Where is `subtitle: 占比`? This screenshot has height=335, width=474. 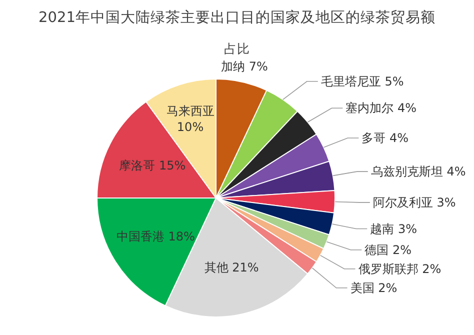 subtitle: 占比 is located at coordinates (237, 48).